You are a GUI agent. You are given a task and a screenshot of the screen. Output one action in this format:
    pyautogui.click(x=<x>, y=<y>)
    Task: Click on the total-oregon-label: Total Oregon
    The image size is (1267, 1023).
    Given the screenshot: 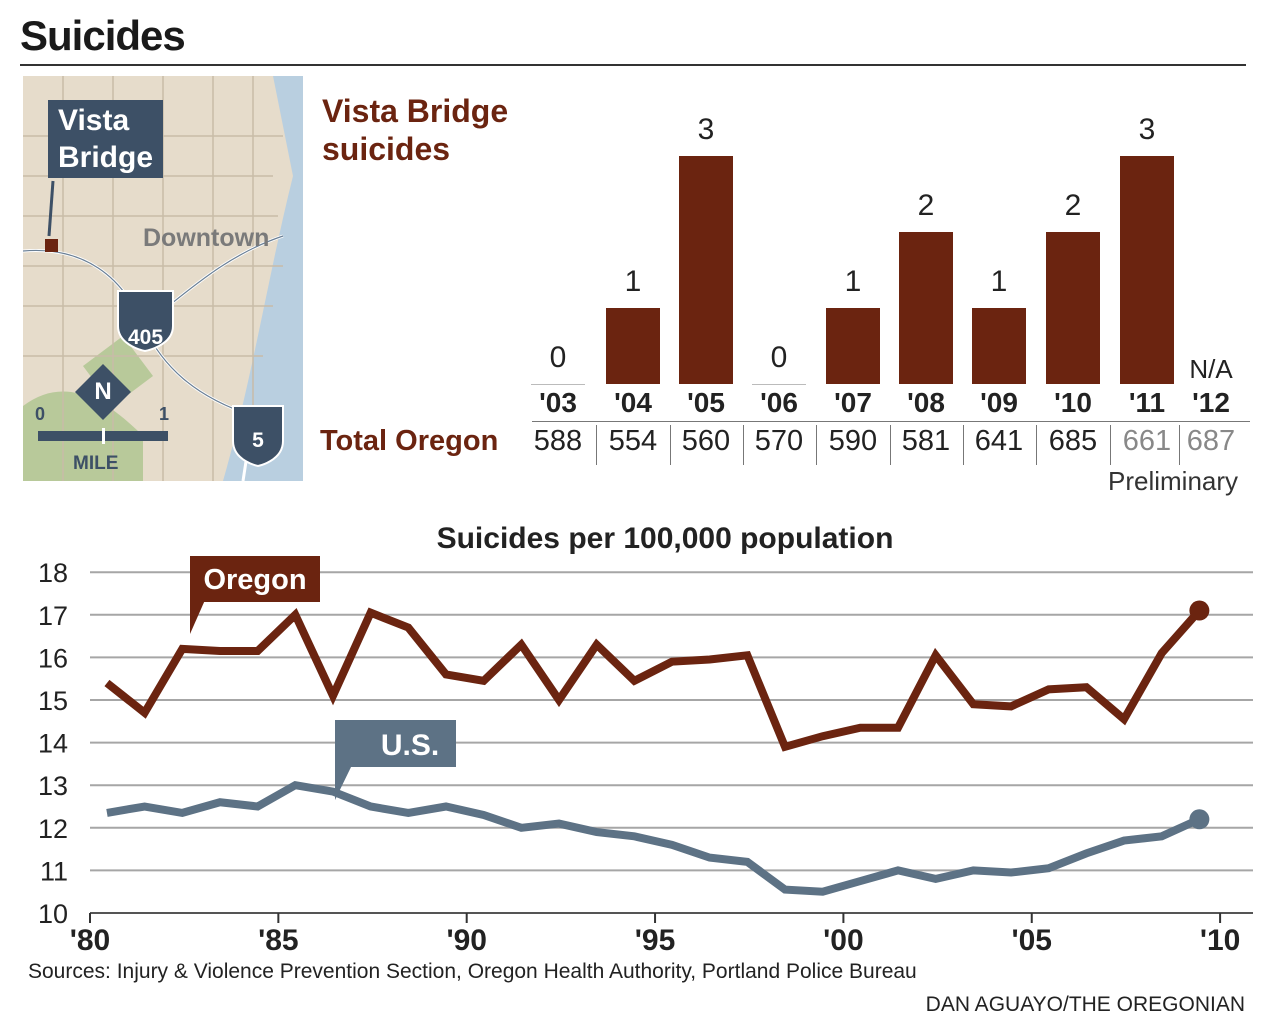 What is the action you would take?
    pyautogui.click(x=409, y=441)
    